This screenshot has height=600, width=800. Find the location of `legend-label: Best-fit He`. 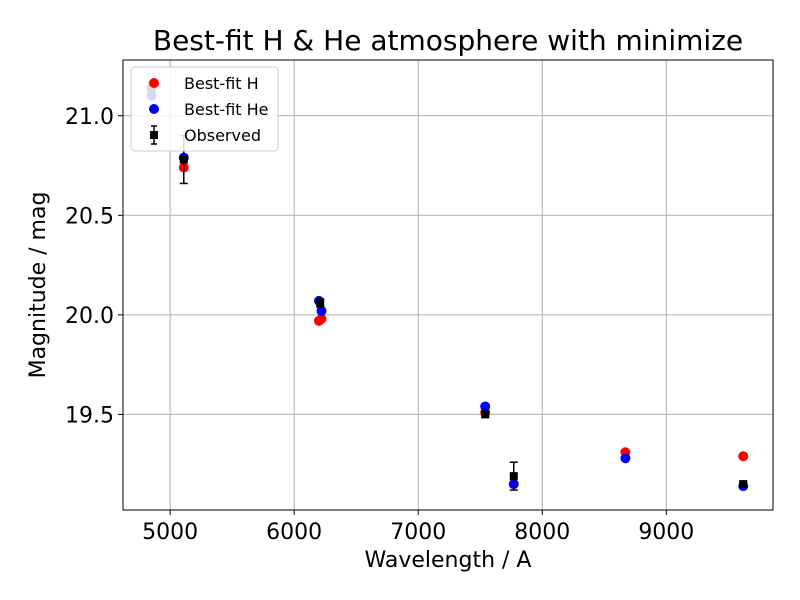

legend-label: Best-fit He is located at coordinates (226, 109).